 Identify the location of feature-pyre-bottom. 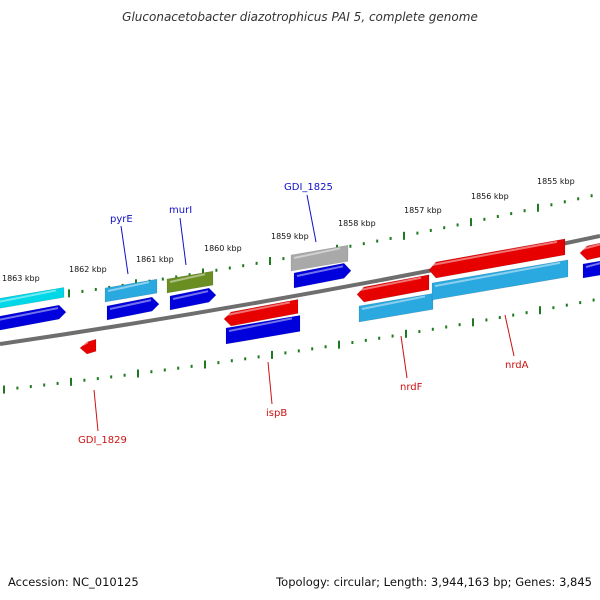
(133, 308).